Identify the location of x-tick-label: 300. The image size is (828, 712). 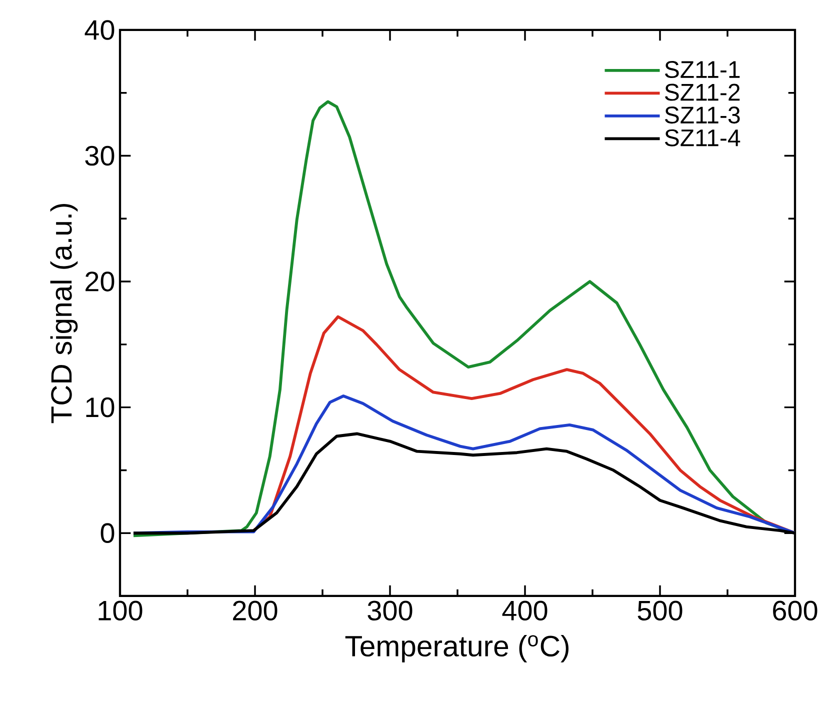
(390, 610).